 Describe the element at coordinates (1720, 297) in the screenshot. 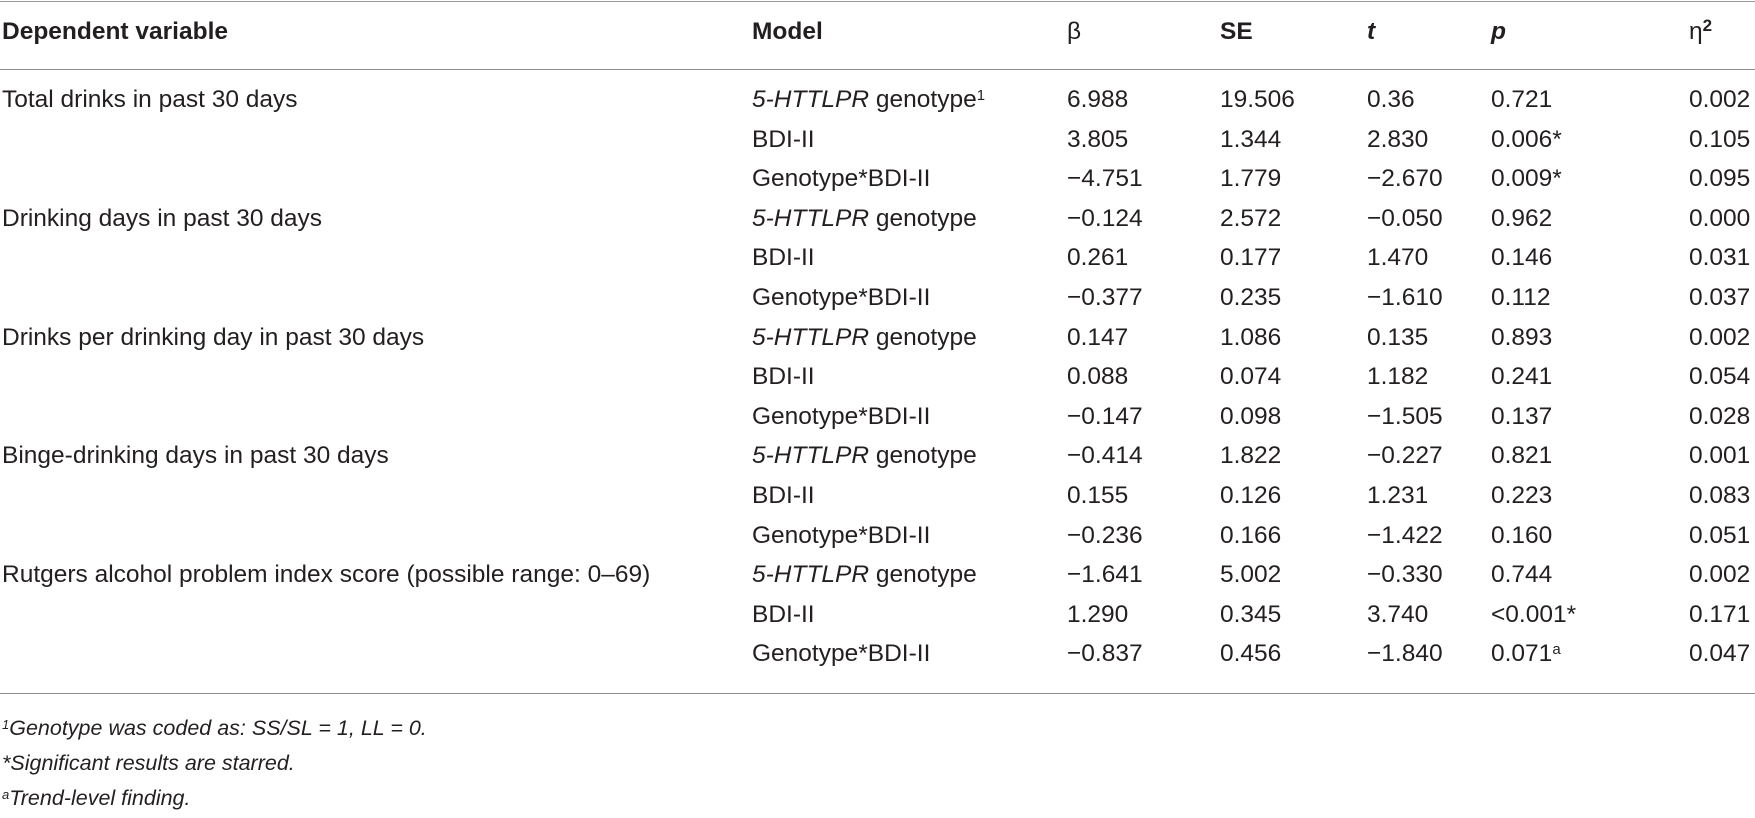

I see `eta-squared-cell: 0.037` at that location.